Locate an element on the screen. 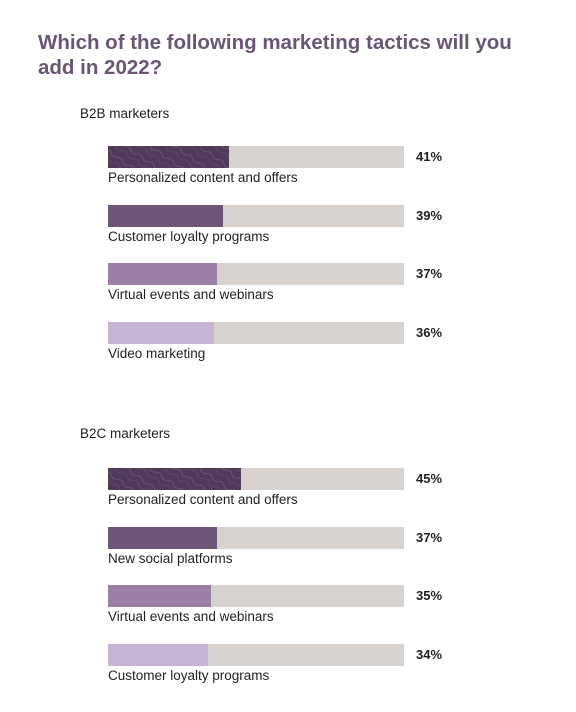  group-label: B2B marketers is located at coordinates (125, 113).